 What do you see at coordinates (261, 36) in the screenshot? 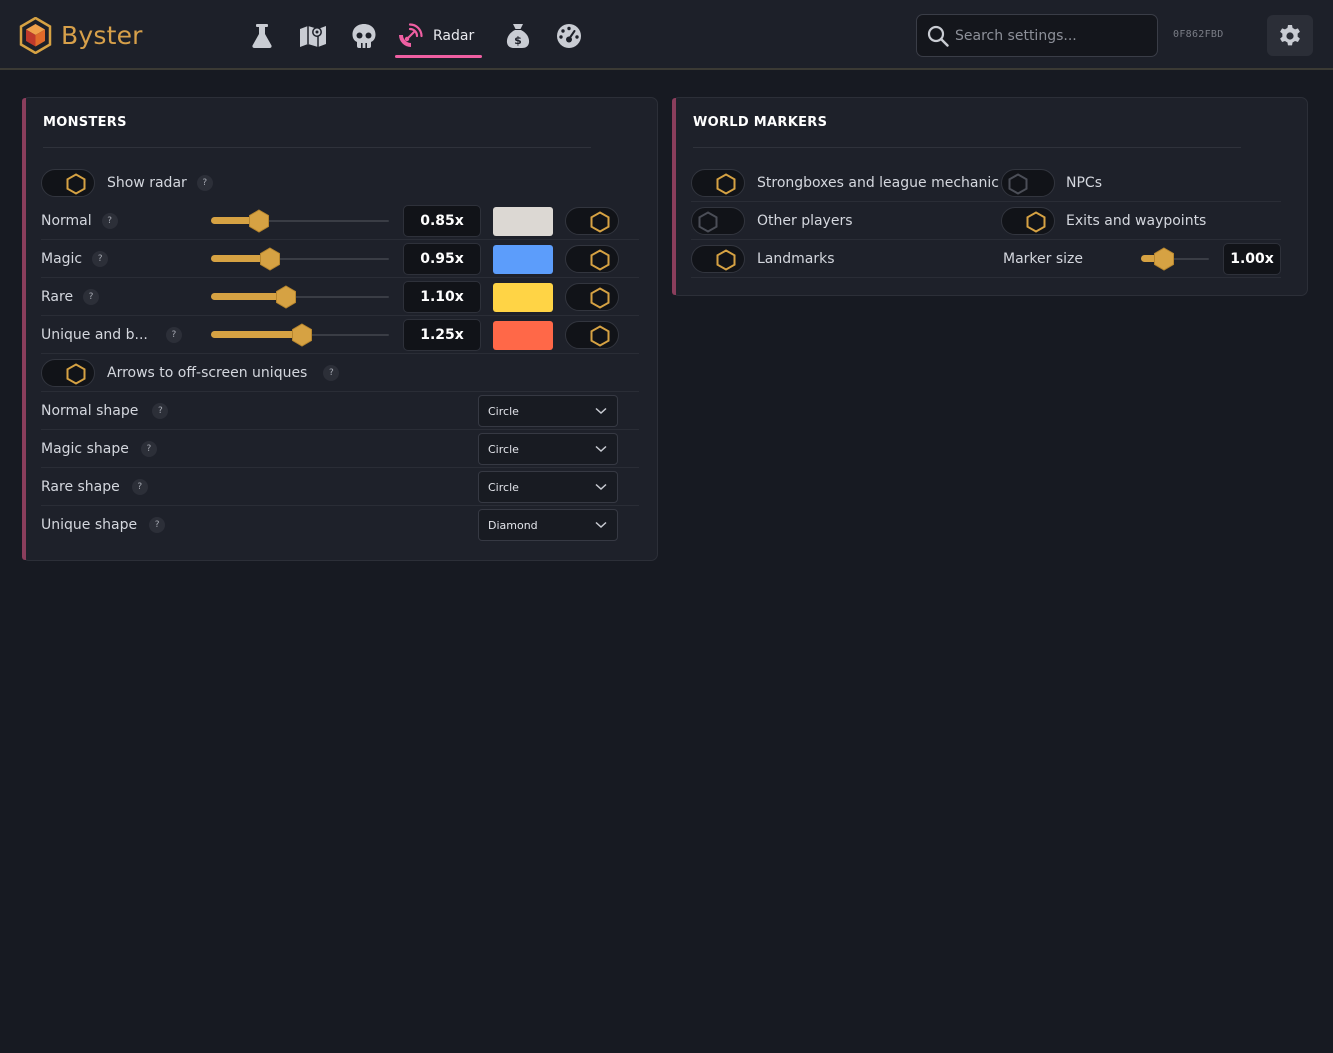
I see `tab-flask` at bounding box center [261, 36].